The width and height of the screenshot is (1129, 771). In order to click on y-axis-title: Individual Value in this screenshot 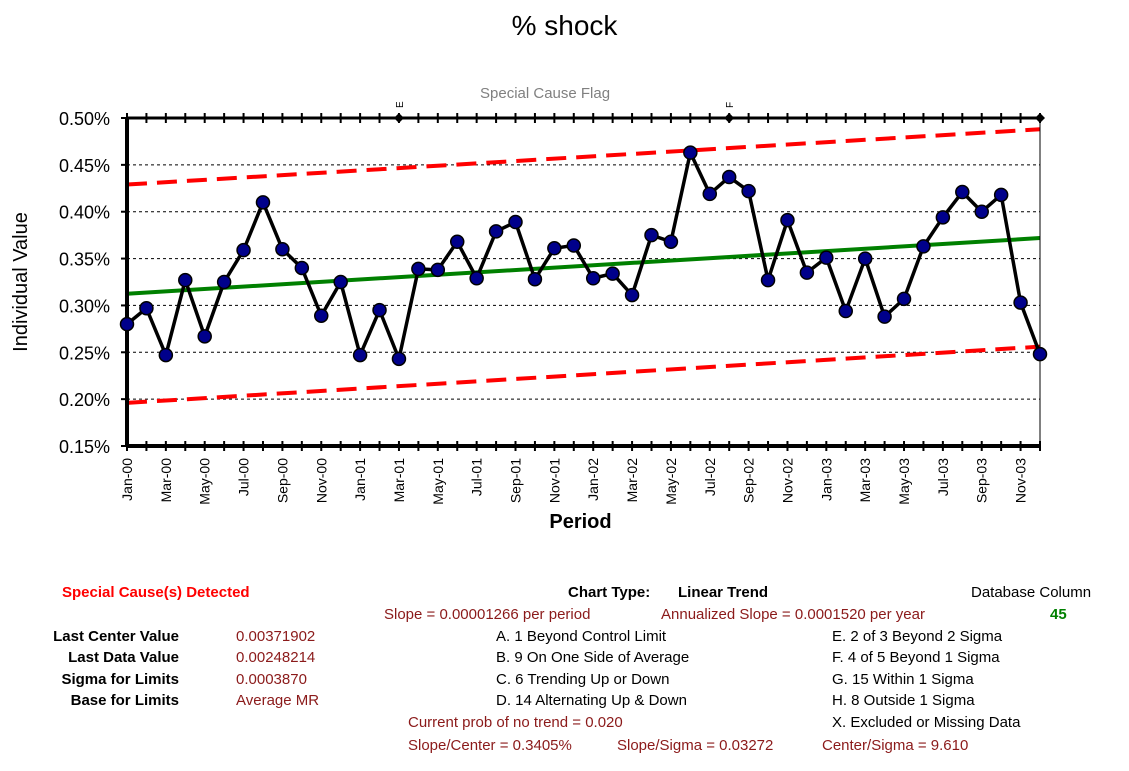, I will do `click(21, 282)`.